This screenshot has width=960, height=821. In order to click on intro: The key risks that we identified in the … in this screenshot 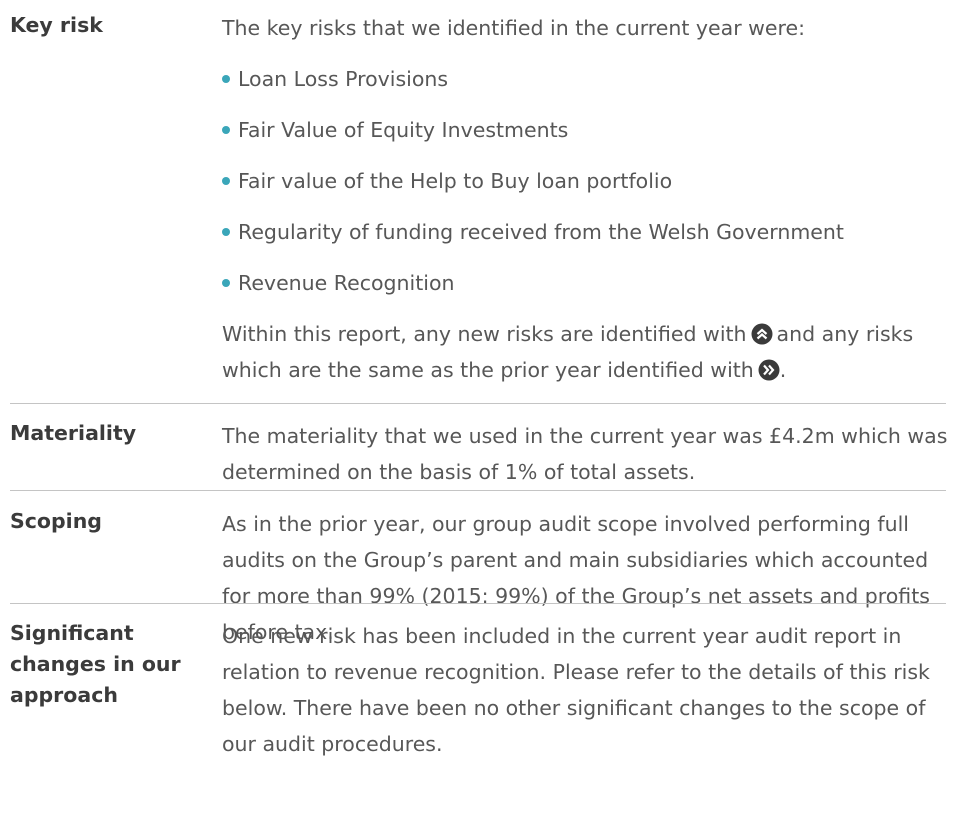, I will do `click(514, 28)`.